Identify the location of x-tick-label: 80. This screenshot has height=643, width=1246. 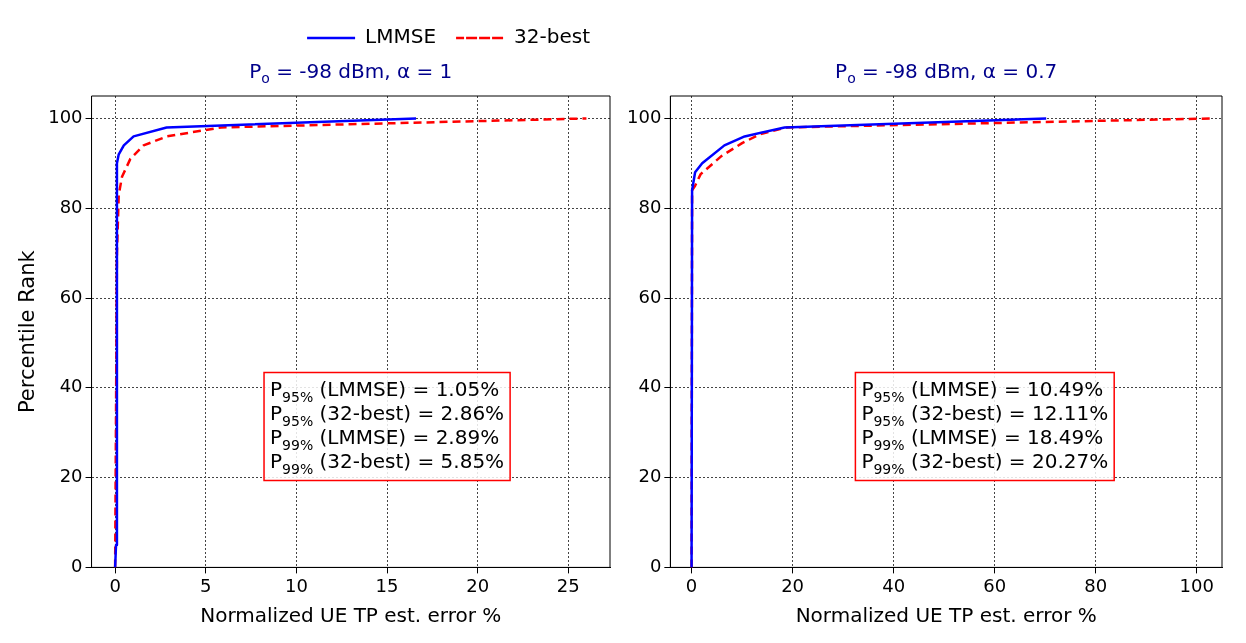
(1096, 585).